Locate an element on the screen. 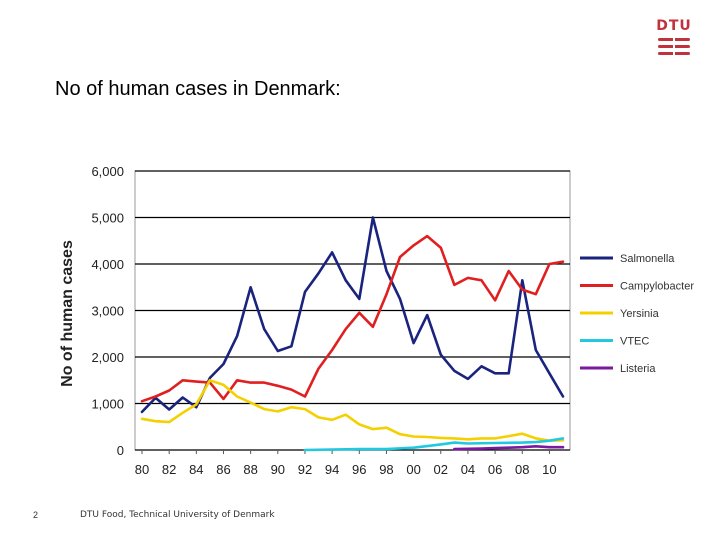  dtu-logo: DTU is located at coordinates (674, 42).